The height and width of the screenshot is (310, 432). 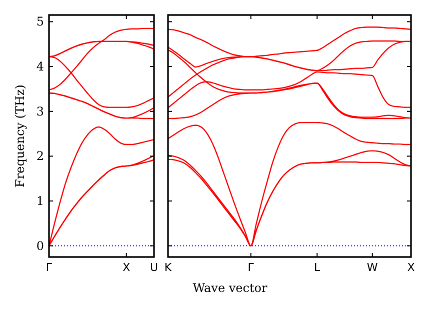 What do you see at coordinates (40, 201) in the screenshot?
I see `y-tick-label: 1` at bounding box center [40, 201].